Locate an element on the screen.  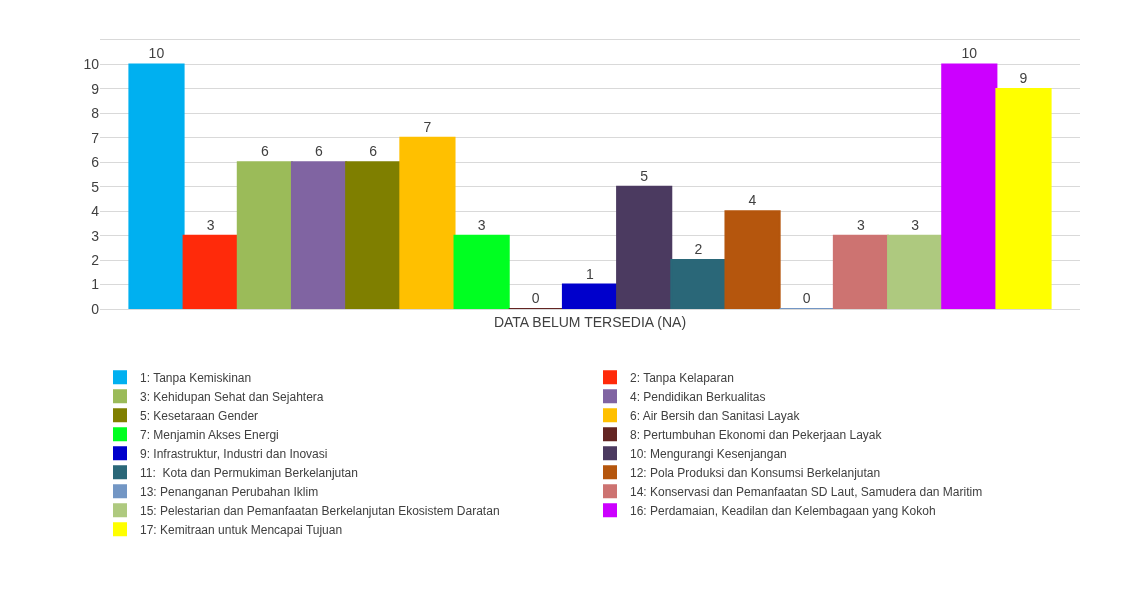
legend-label: 2: Tanpa Kelaparan is located at coordinates (682, 377).